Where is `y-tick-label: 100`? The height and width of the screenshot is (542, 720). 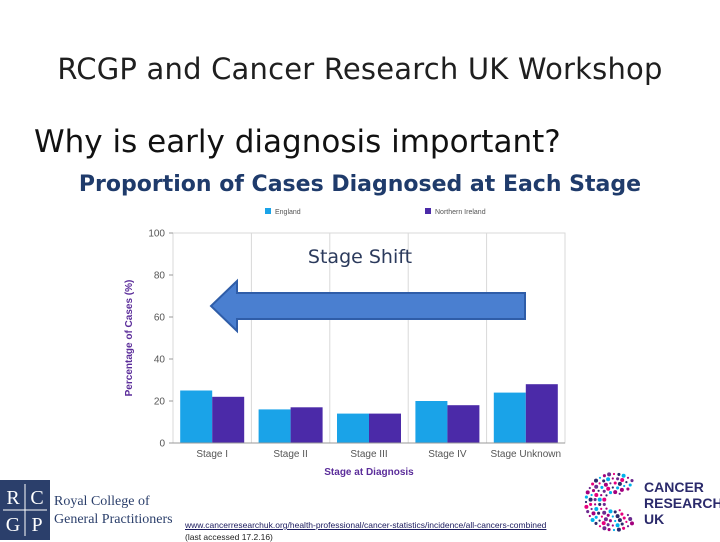
y-tick-label: 100 is located at coordinates (156, 234).